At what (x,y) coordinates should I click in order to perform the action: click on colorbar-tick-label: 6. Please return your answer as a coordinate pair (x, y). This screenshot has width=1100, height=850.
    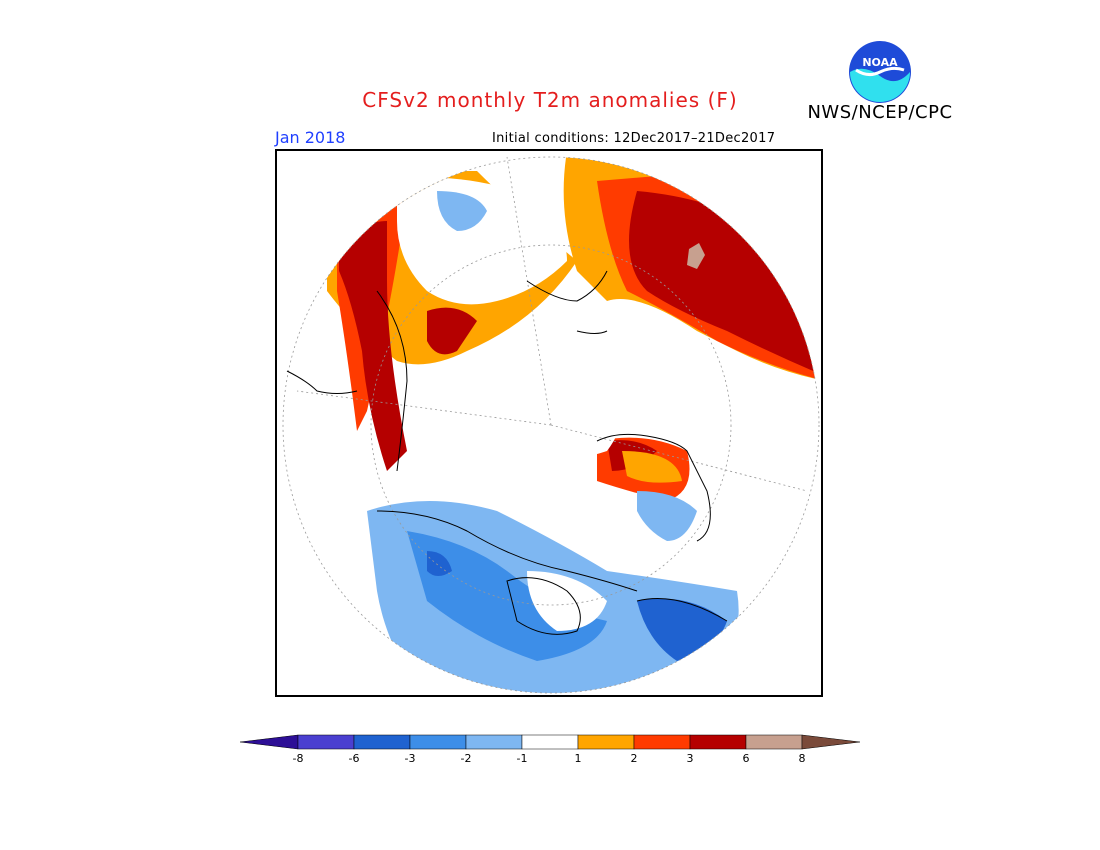
    Looking at the image, I should click on (746, 758).